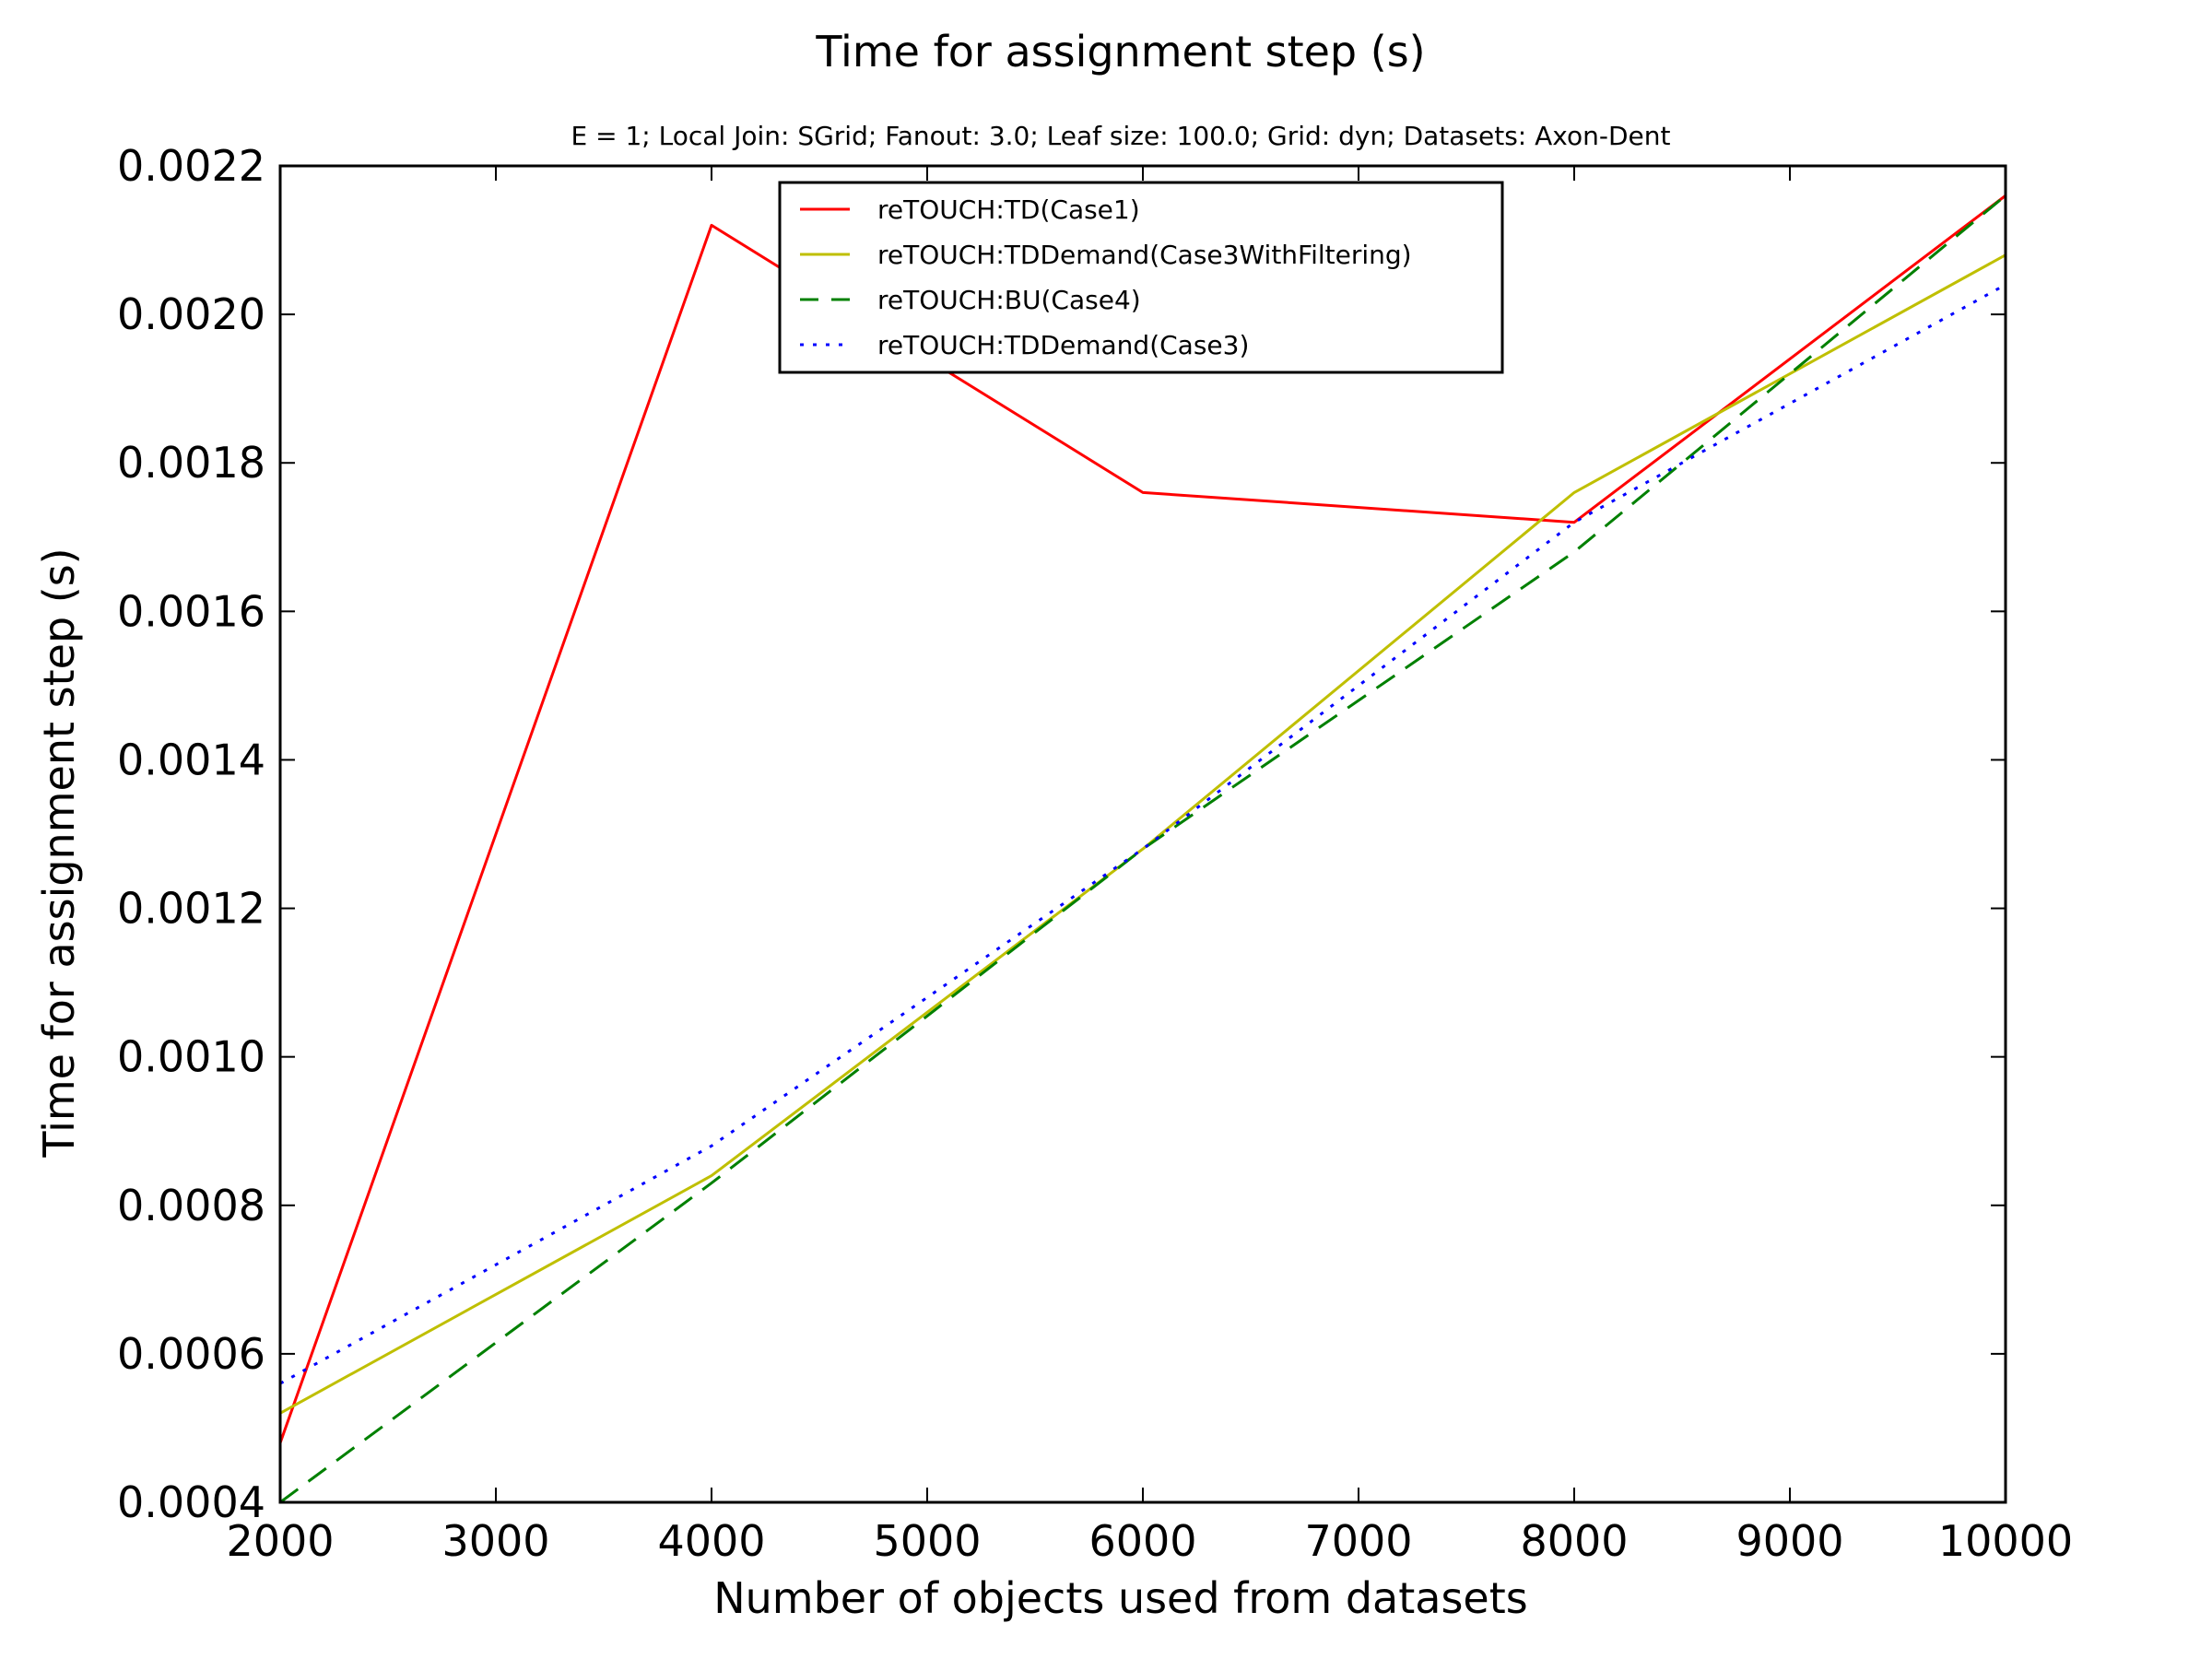  What do you see at coordinates (59, 852) in the screenshot?
I see `y-axis-label: Time for assignment step (s)` at bounding box center [59, 852].